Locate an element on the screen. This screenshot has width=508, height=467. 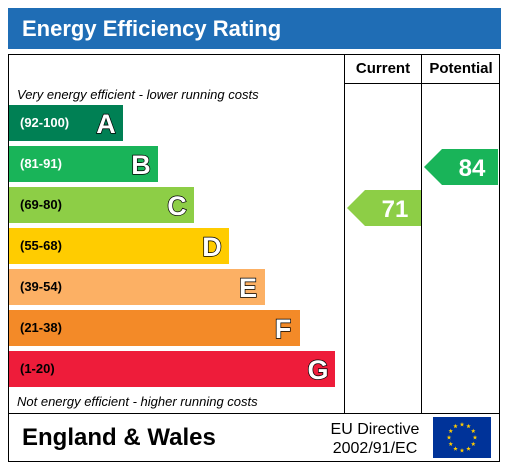
arrow-potential: 84 is located at coordinates (461, 167).